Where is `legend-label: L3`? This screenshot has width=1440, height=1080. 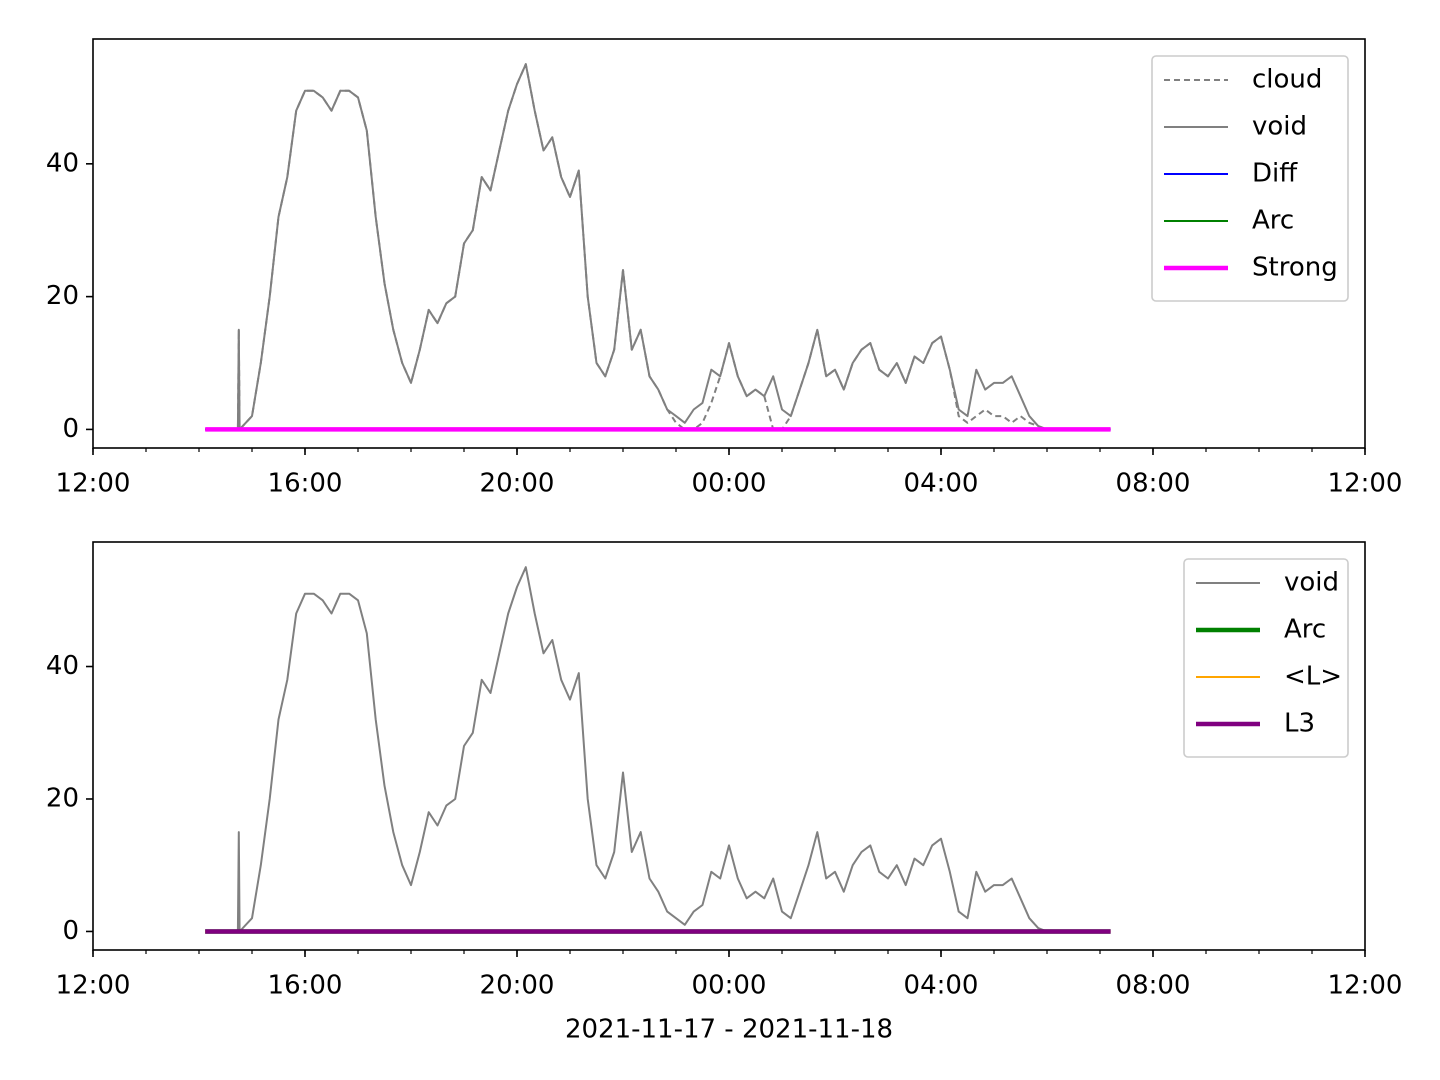
legend-label: L3 is located at coordinates (1299, 724).